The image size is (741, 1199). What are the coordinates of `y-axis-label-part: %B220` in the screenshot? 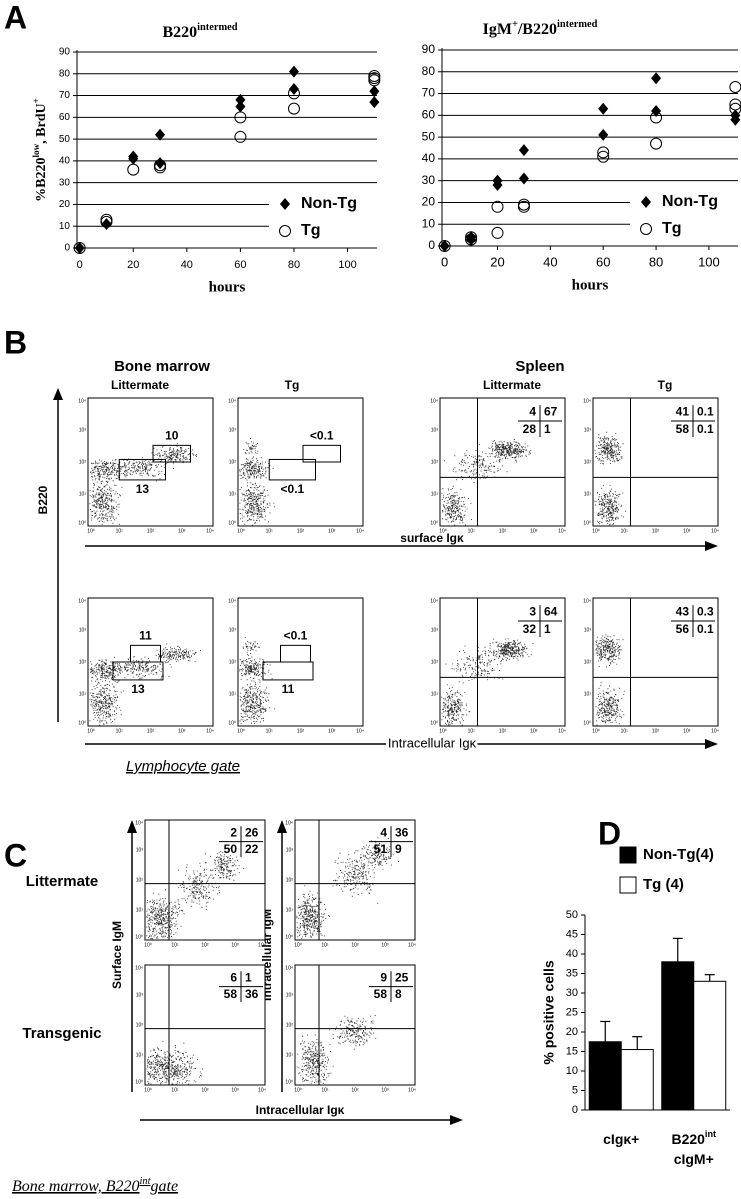 It's located at (41, 179).